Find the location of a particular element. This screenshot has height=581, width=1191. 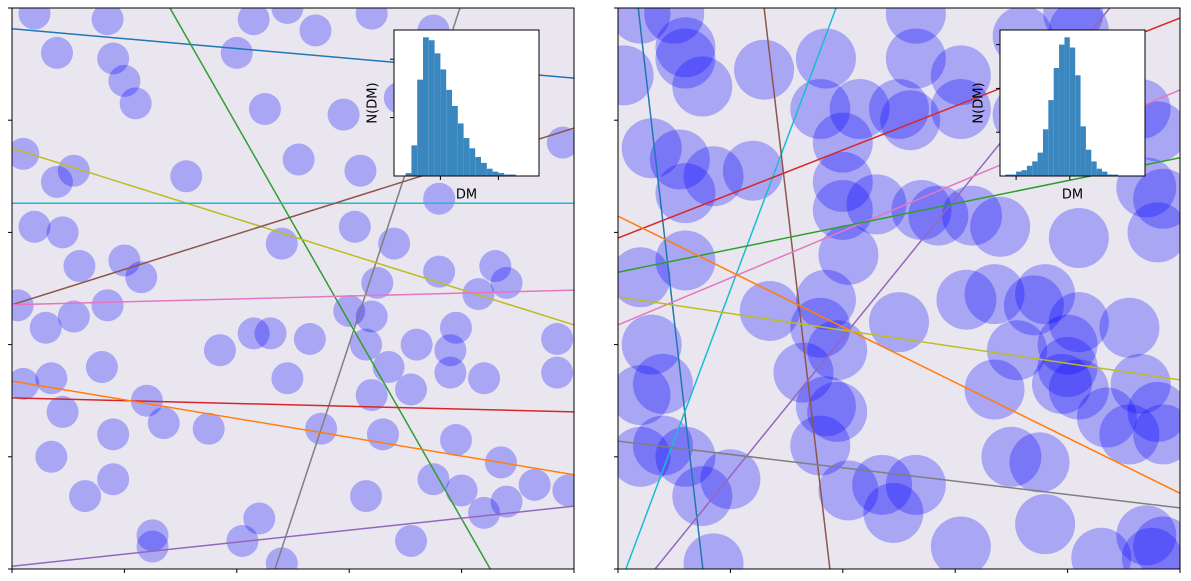

inset: DM N(DM) is located at coordinates (1059, 116).